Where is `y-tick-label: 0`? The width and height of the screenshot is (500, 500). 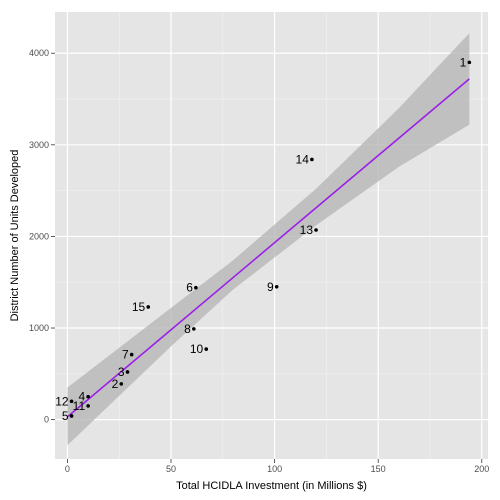
y-tick-label: 0 is located at coordinates (46, 420).